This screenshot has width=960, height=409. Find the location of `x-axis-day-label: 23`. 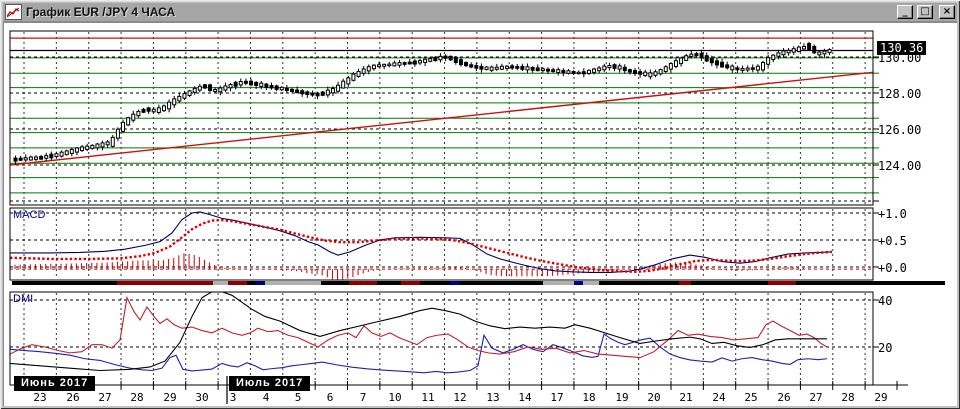

x-axis-day-label: 23 is located at coordinates (40, 397).